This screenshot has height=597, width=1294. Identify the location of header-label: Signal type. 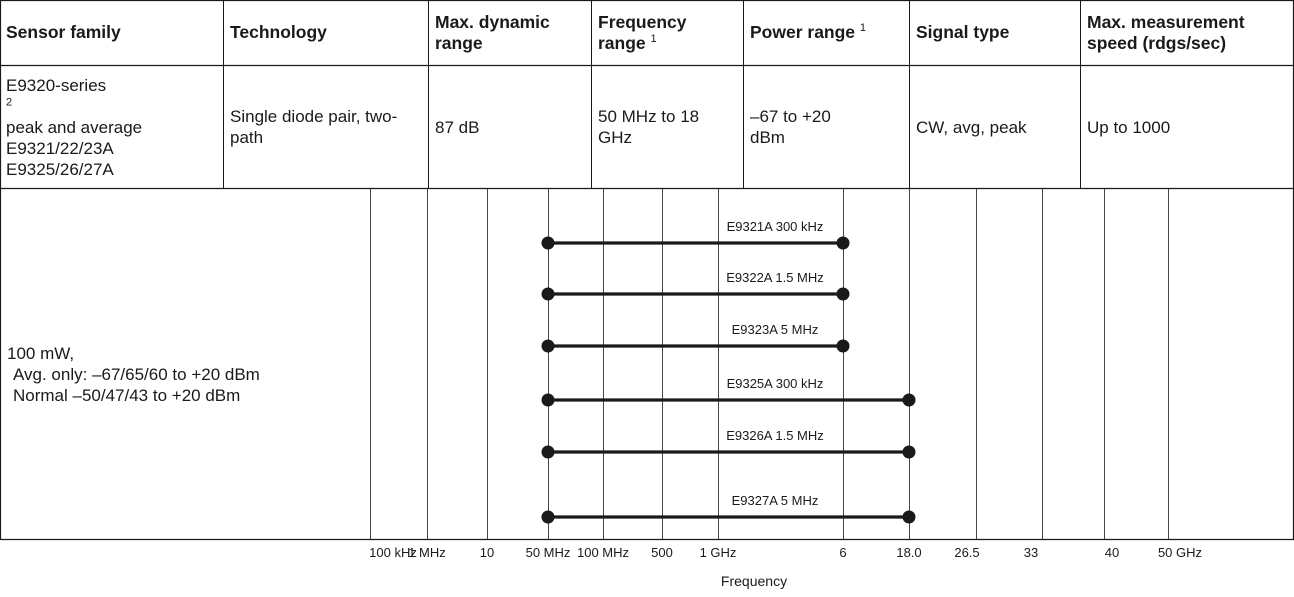
(963, 32).